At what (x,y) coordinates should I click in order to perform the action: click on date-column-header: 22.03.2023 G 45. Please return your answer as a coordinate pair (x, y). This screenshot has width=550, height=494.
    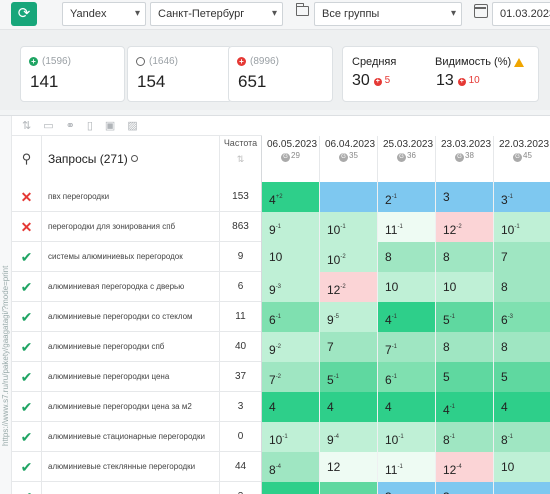
    Looking at the image, I should click on (522, 159).